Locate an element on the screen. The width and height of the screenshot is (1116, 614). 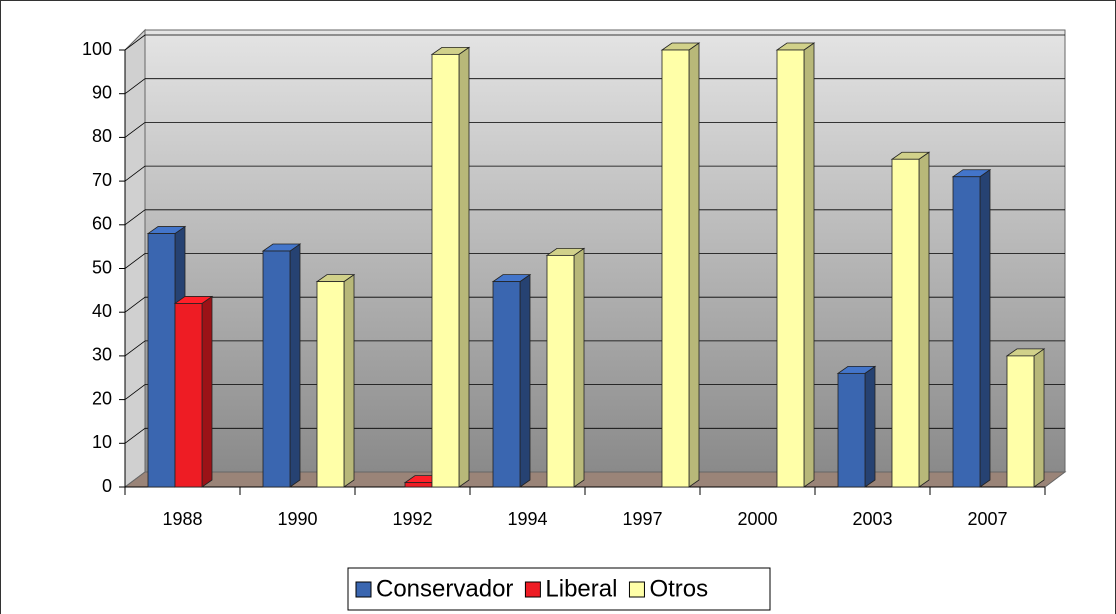
x-tick-label: 1997 is located at coordinates (642, 519).